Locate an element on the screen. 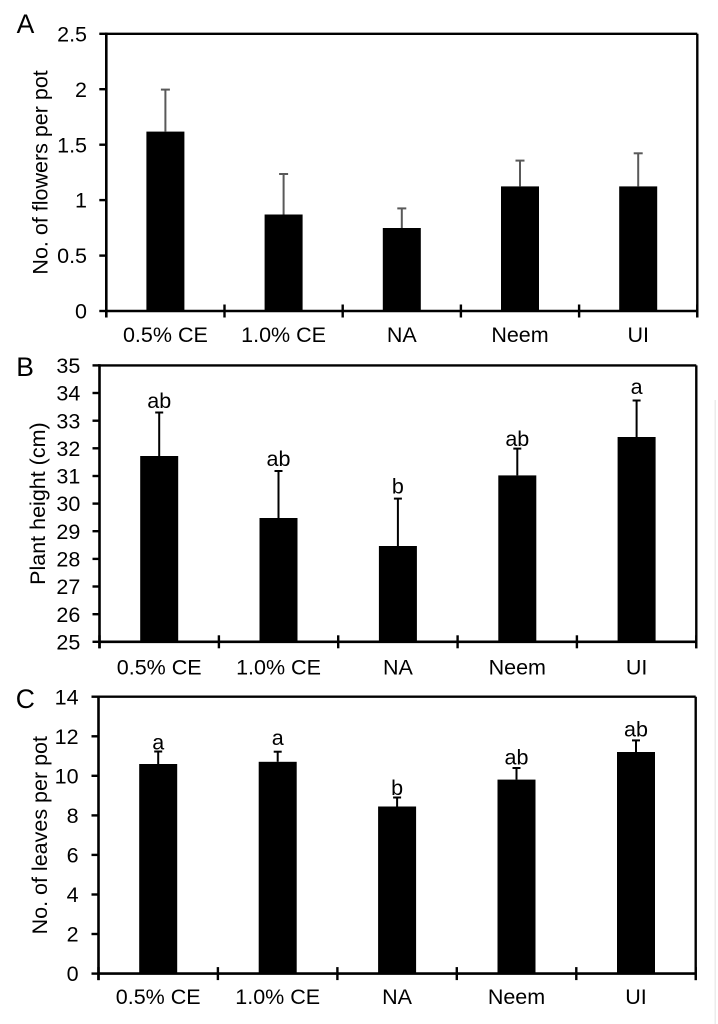 This screenshot has height=1024, width=718. svg-text: 26 is located at coordinates (68, 615).